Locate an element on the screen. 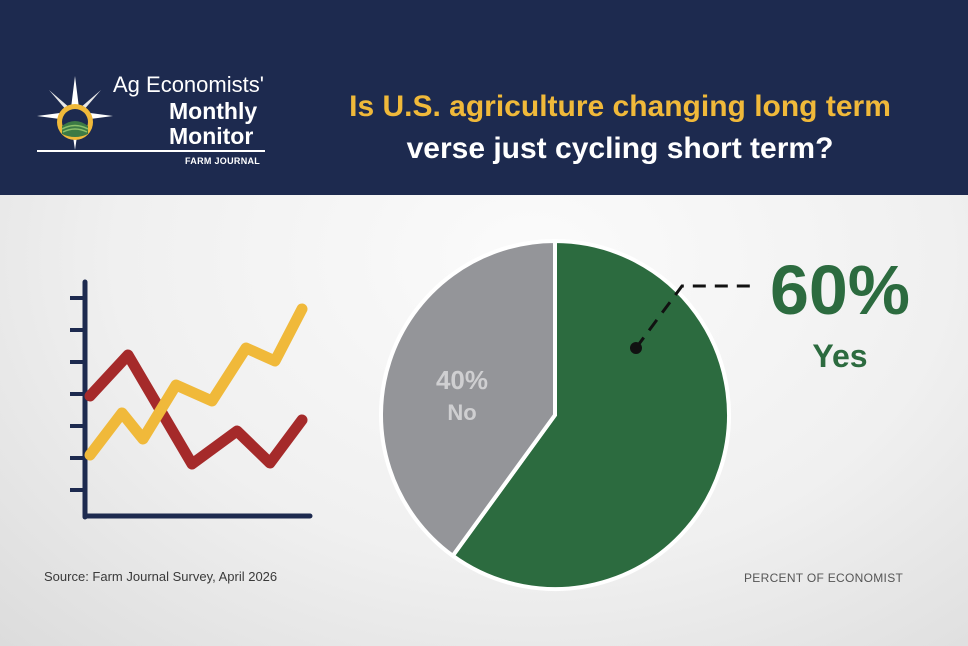  logo-line-1: Ag Economists' is located at coordinates (188, 84).